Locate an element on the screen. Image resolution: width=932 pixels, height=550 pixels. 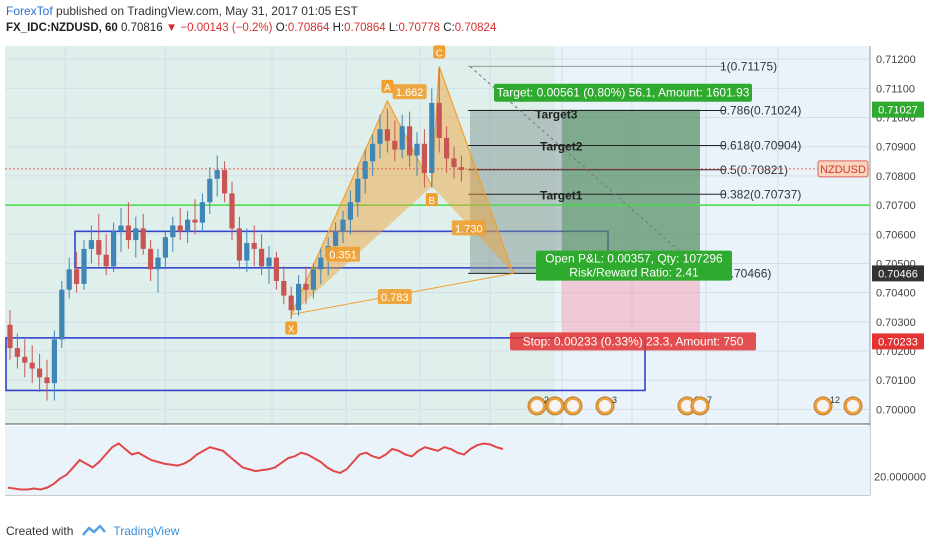
point-label: X is located at coordinates (291, 330).